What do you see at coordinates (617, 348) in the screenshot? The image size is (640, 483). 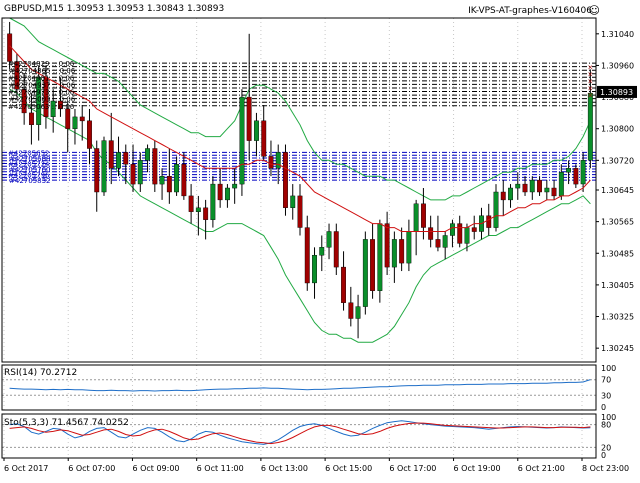 I see `price-tick-label: 1.30245` at bounding box center [617, 348].